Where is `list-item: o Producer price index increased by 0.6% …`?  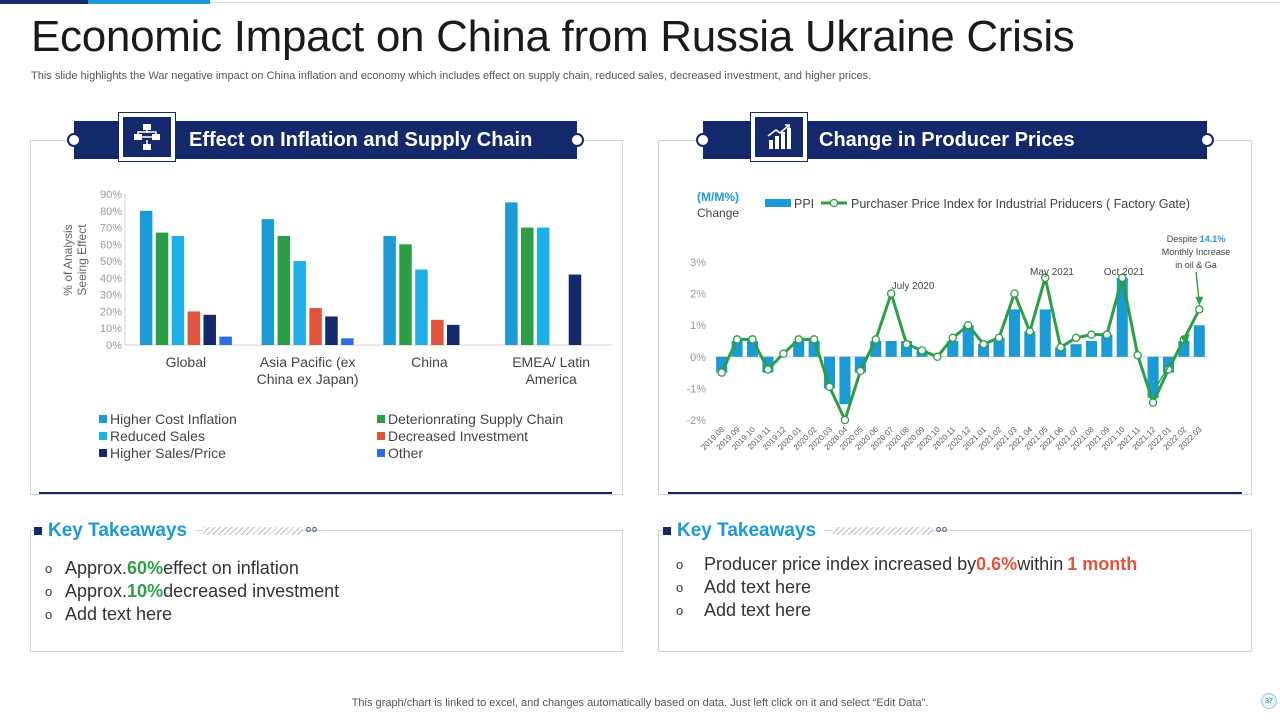
list-item: o Producer price index increased by 0.6% … is located at coordinates (907, 564).